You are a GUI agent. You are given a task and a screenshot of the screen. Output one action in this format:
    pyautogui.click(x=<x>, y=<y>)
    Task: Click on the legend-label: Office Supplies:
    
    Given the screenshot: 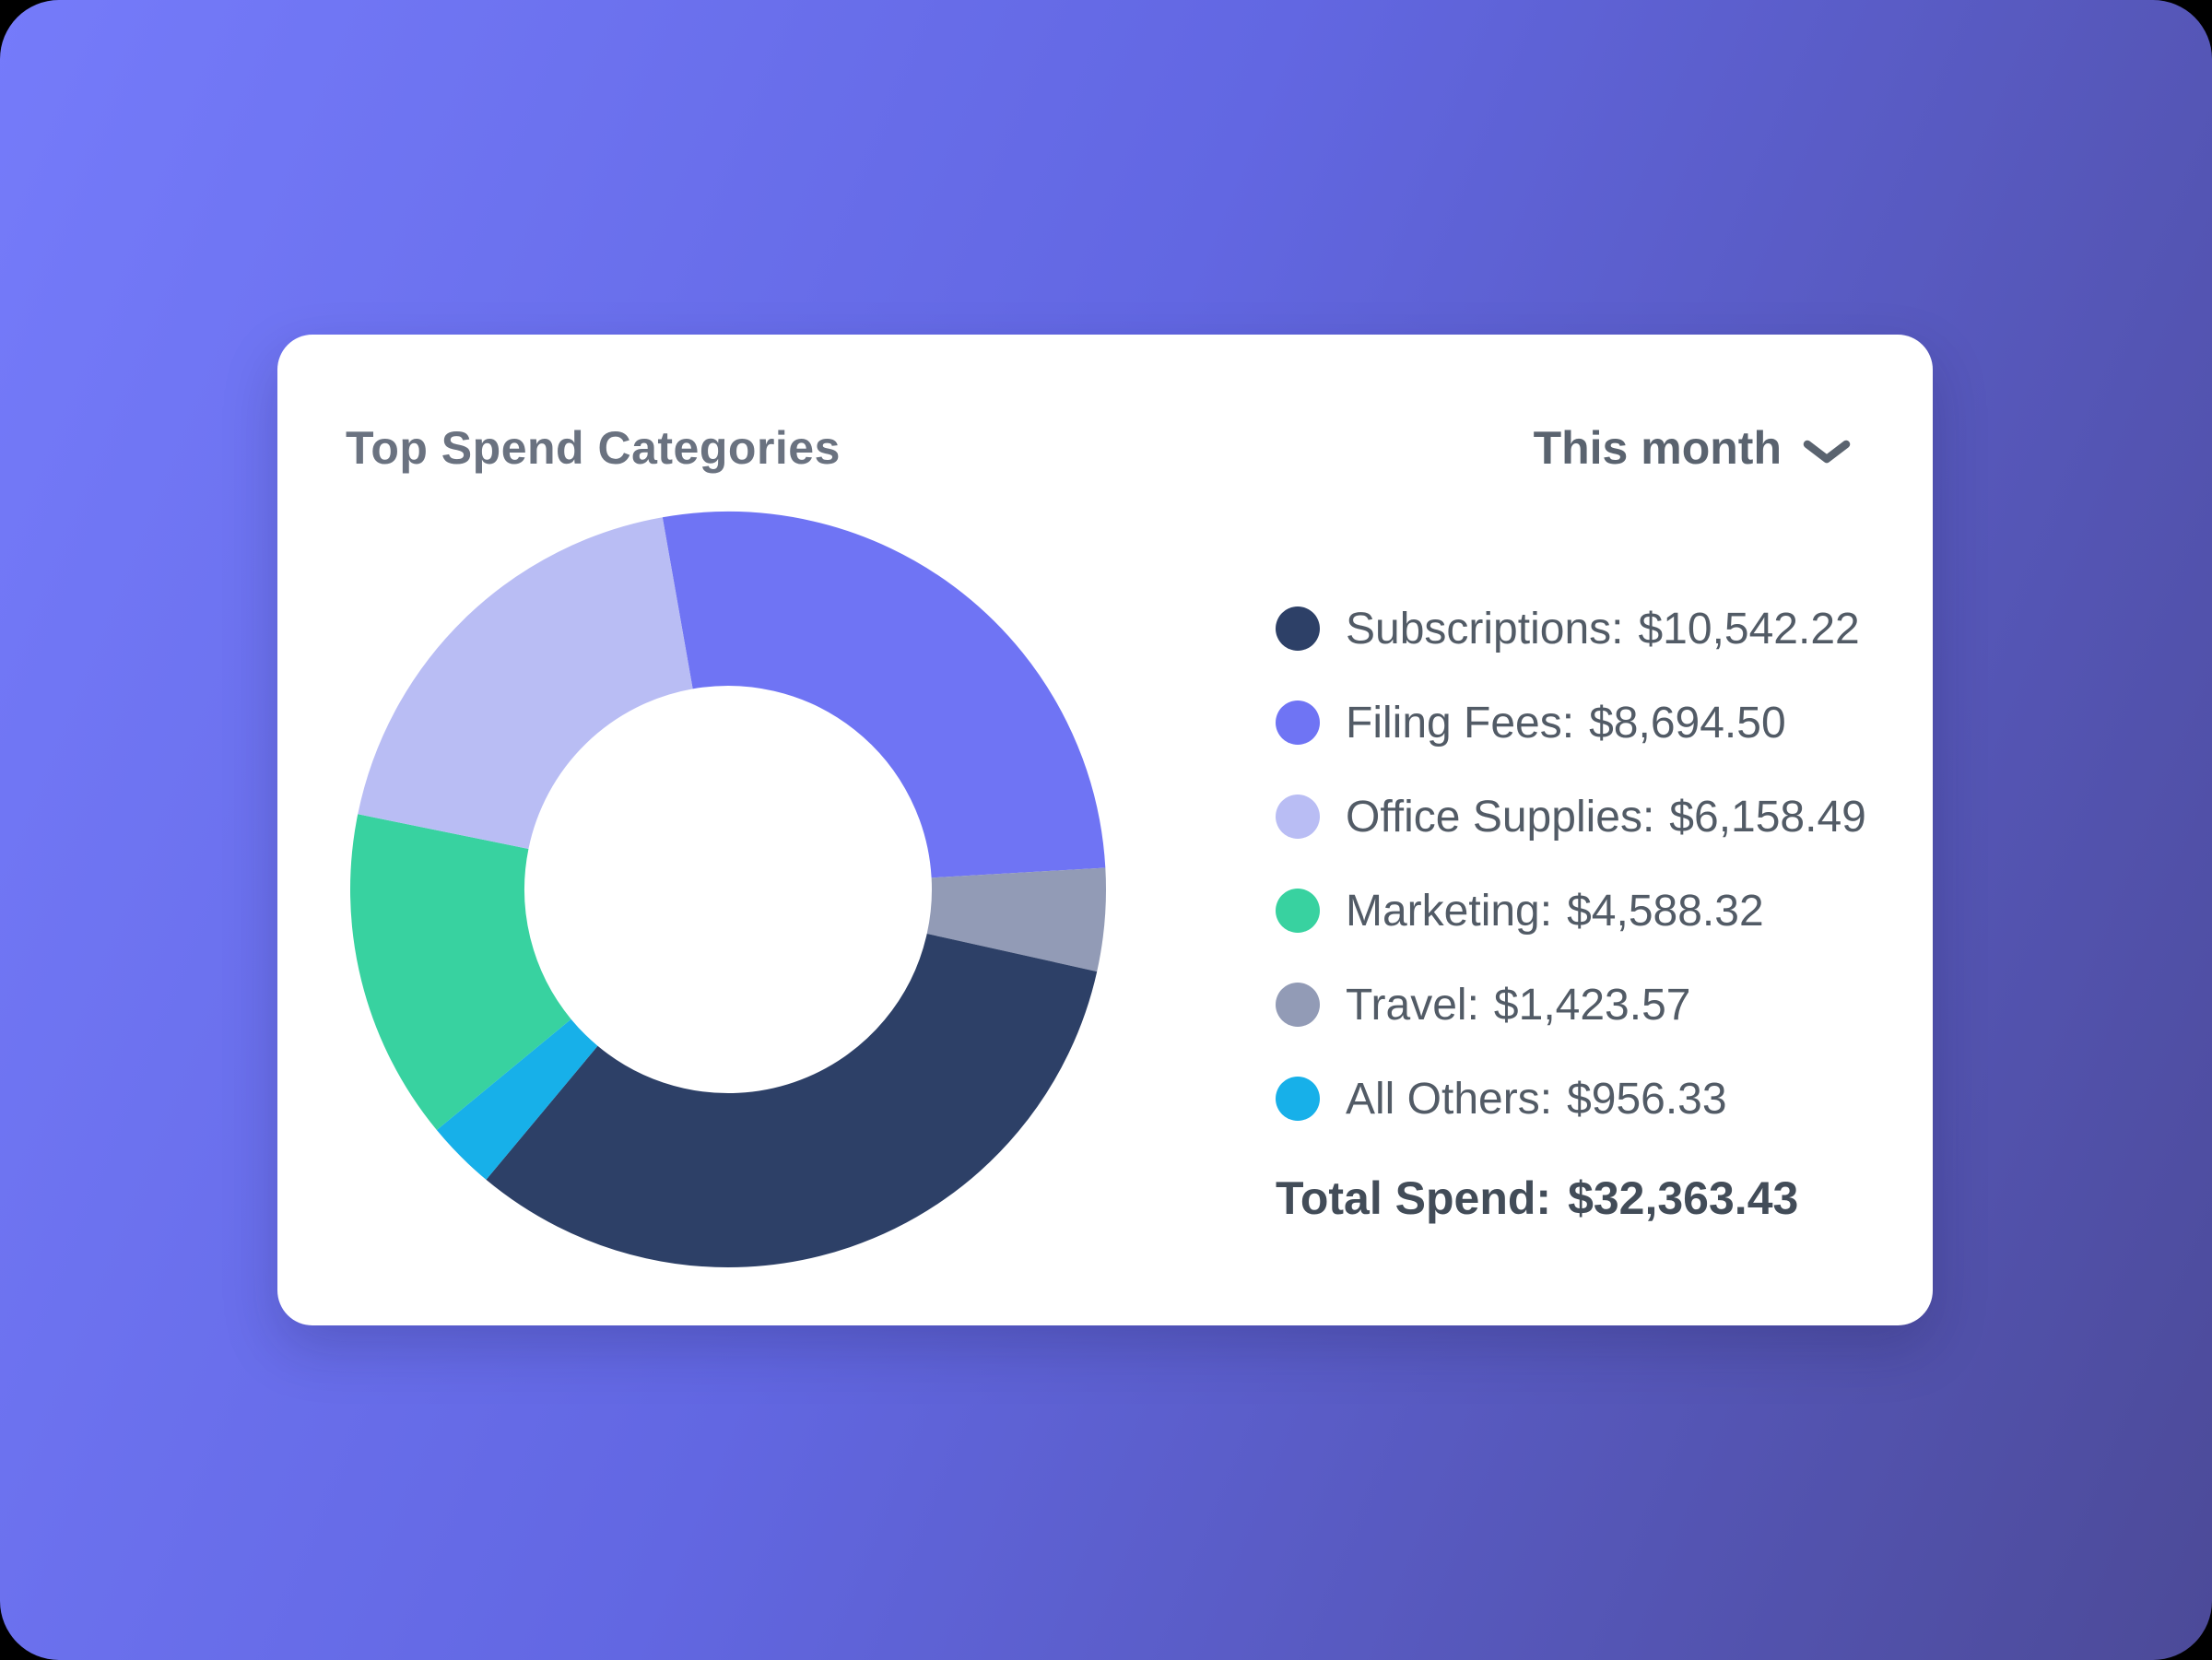 What is the action you would take?
    pyautogui.click(x=1500, y=817)
    